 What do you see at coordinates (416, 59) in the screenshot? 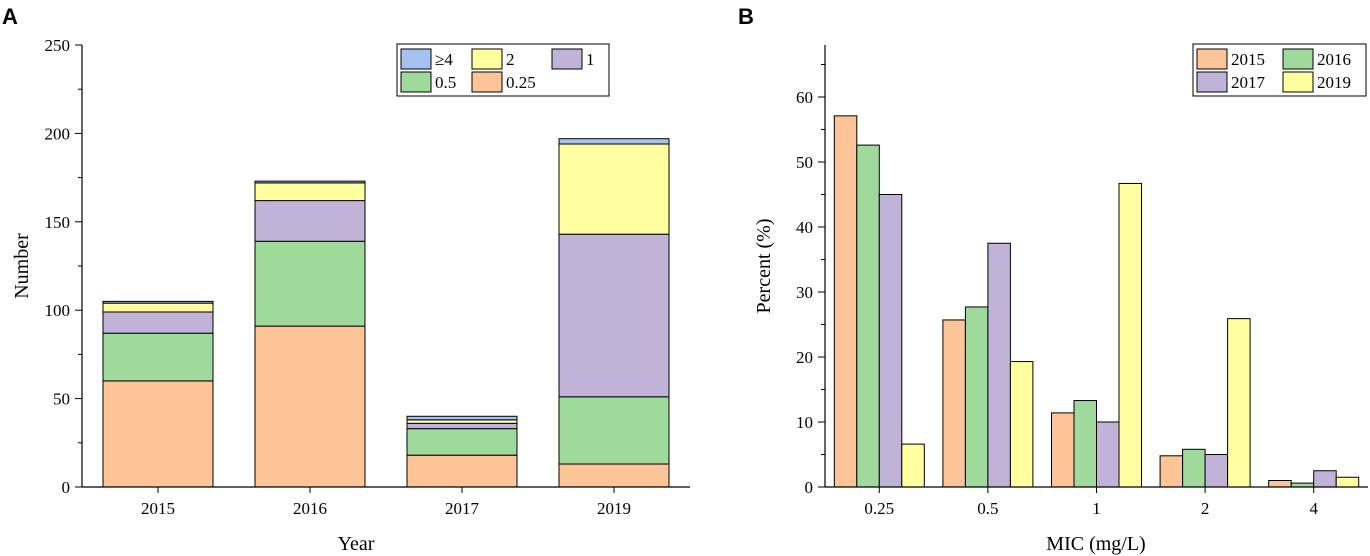
I see `legend-swatch-ge4` at bounding box center [416, 59].